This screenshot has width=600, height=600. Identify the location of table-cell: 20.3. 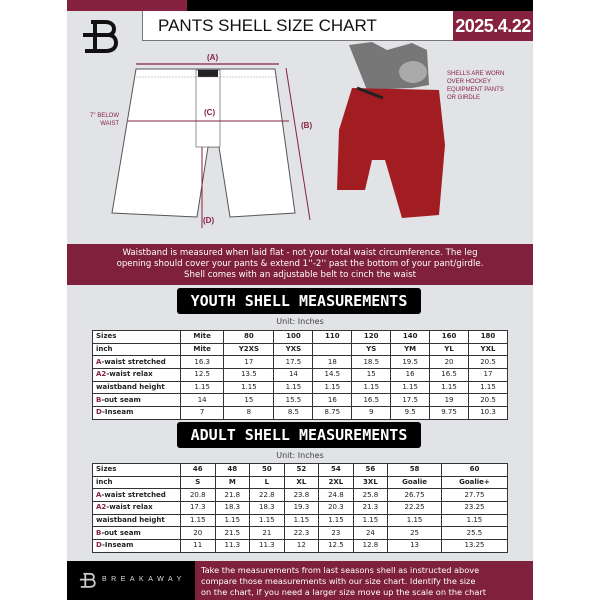
(336, 508).